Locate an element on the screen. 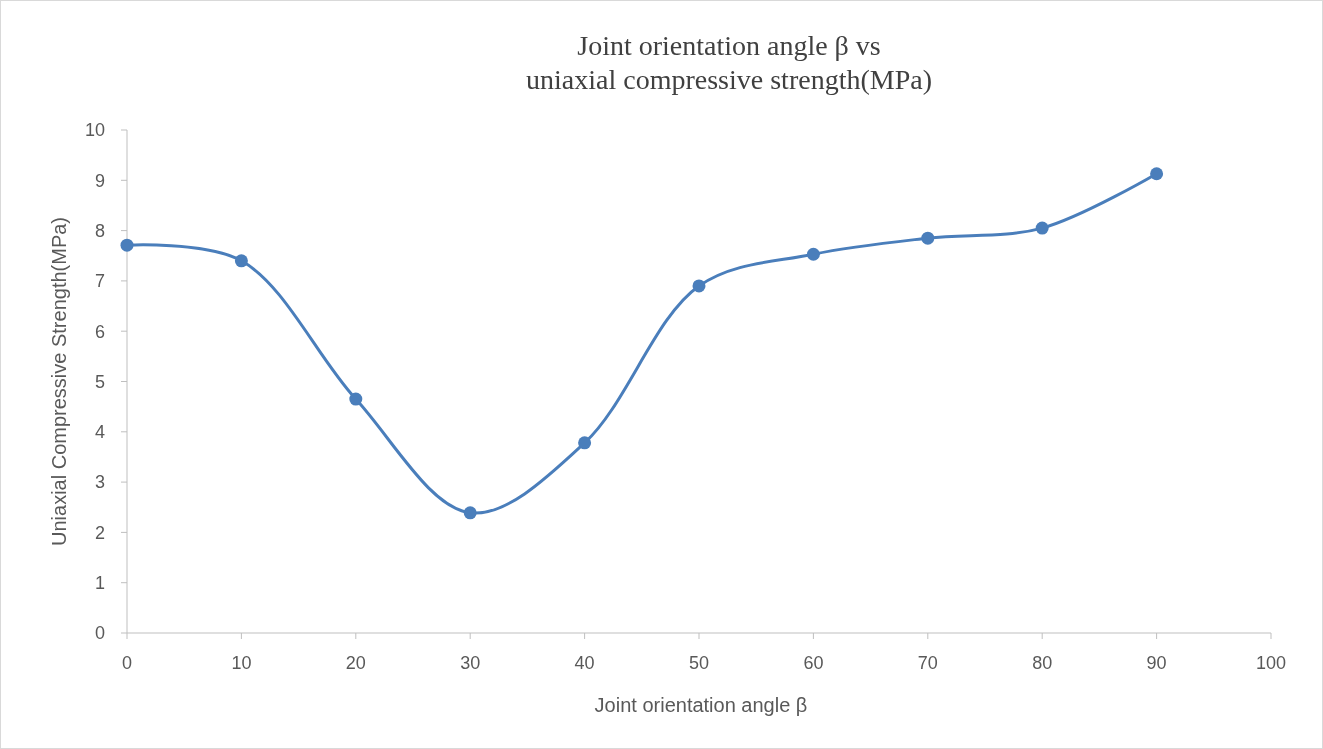  chart-title: Joint orientation angle β vs uniaxial compressive strength(MPa) is located at coordinates (729, 62).